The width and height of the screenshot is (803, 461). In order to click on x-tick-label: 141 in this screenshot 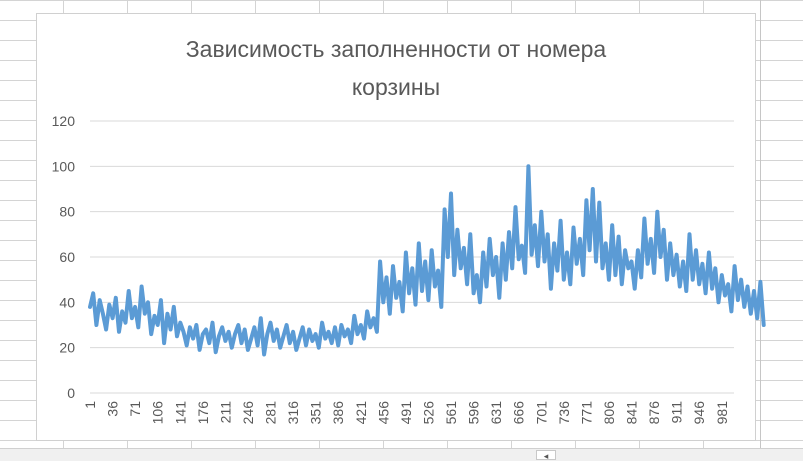, I will do `click(180, 413)`.